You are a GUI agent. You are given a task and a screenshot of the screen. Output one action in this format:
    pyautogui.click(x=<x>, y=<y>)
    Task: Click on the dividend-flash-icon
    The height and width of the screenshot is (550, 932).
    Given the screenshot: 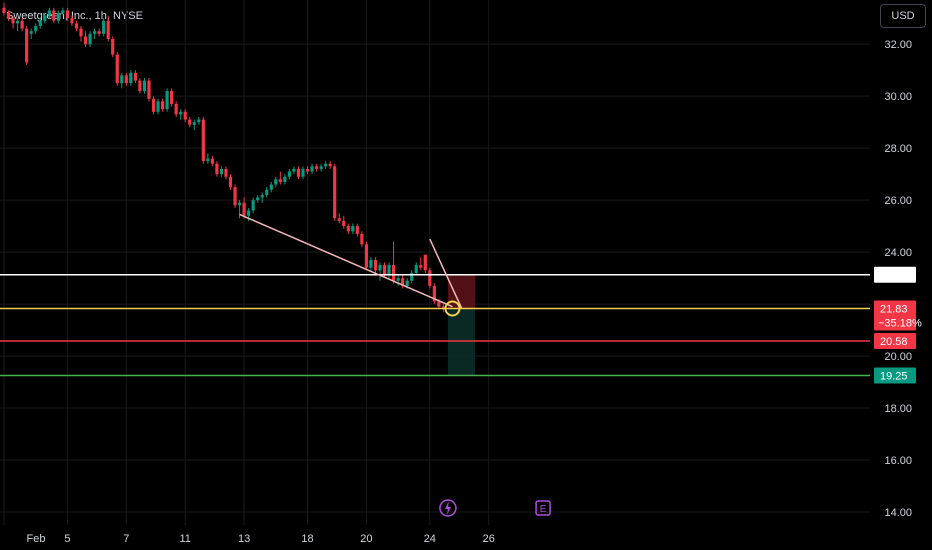 What is the action you would take?
    pyautogui.click(x=448, y=508)
    